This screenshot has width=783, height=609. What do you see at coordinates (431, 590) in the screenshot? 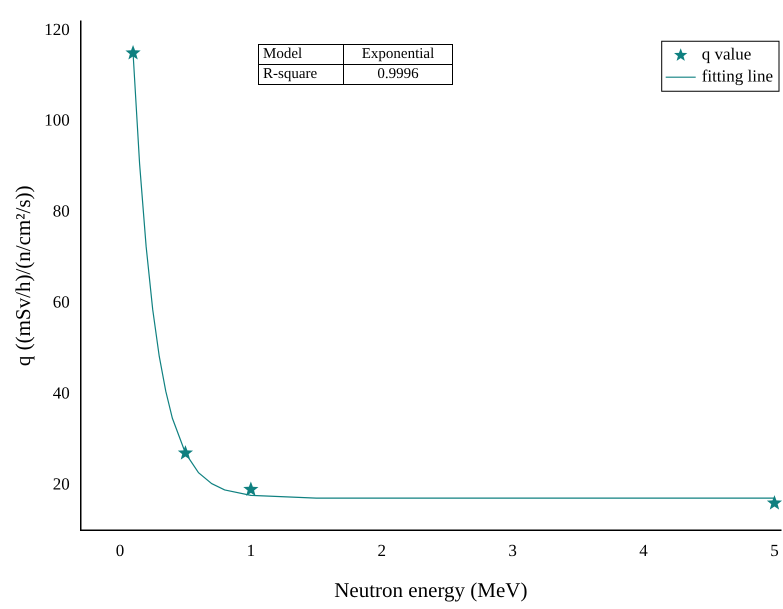
I see `x-axis-title: Neutron energy (MeV)` at bounding box center [431, 590].